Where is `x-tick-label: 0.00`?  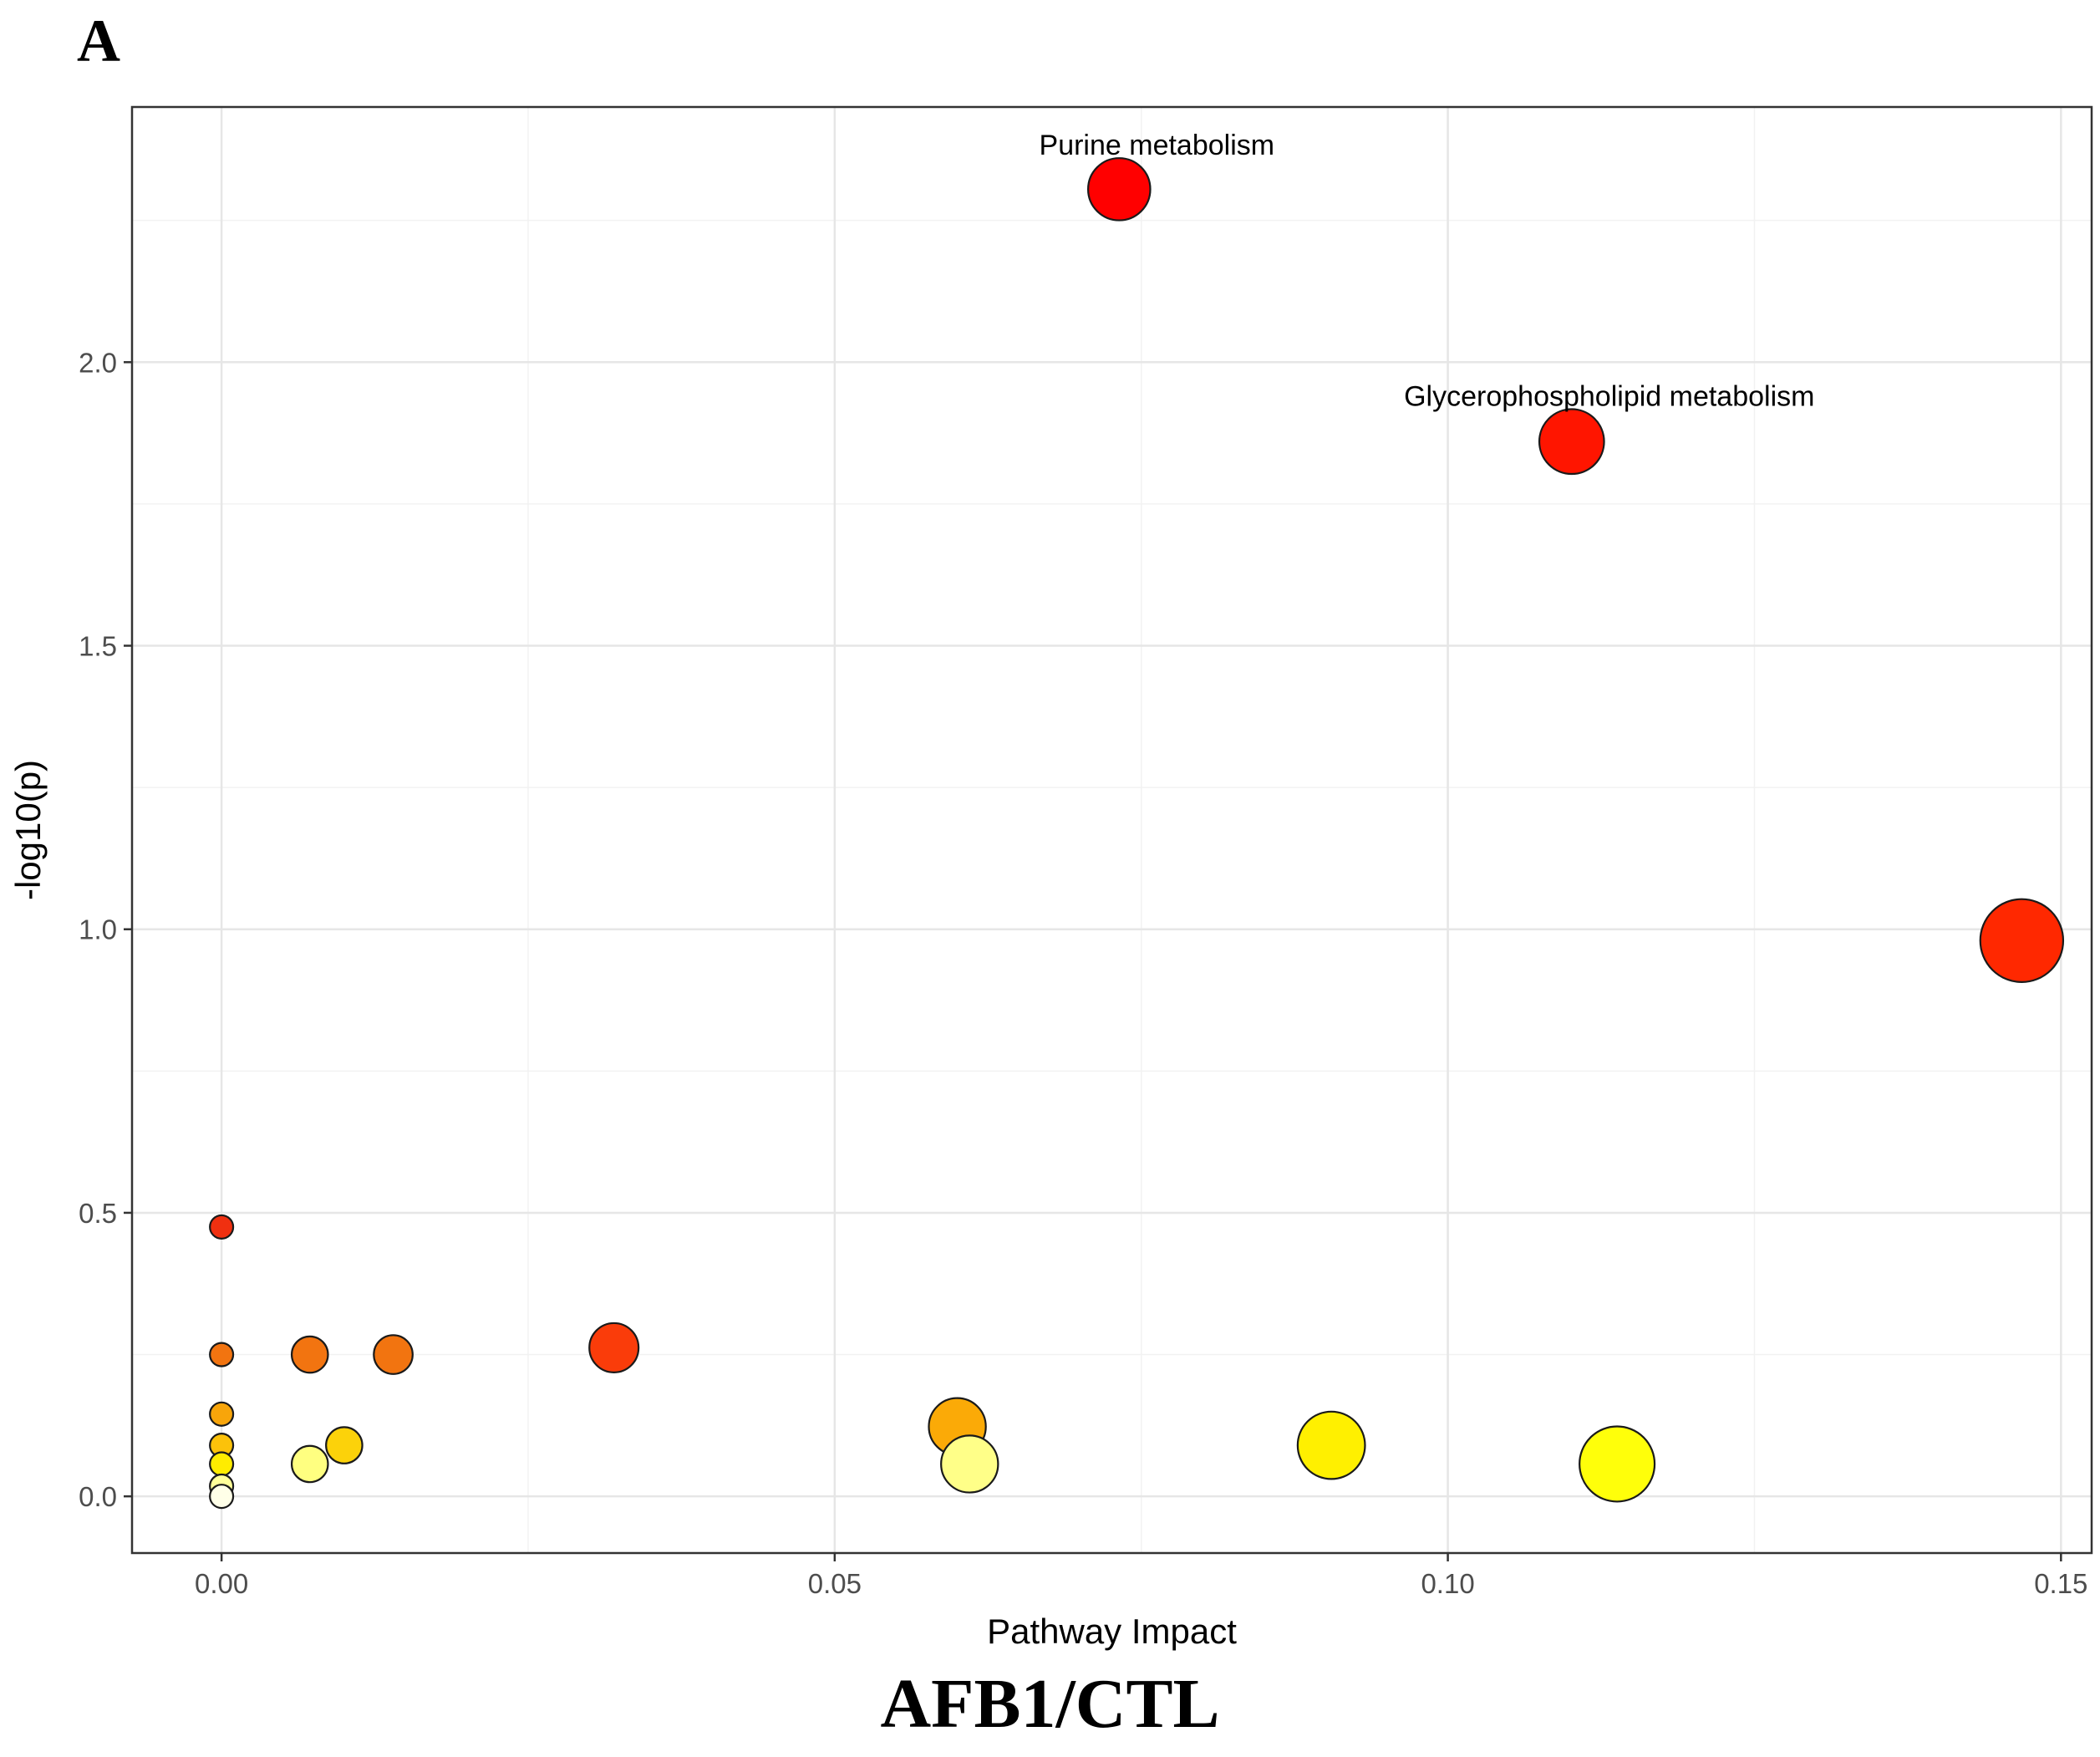
x-tick-label: 0.00 is located at coordinates (221, 1583).